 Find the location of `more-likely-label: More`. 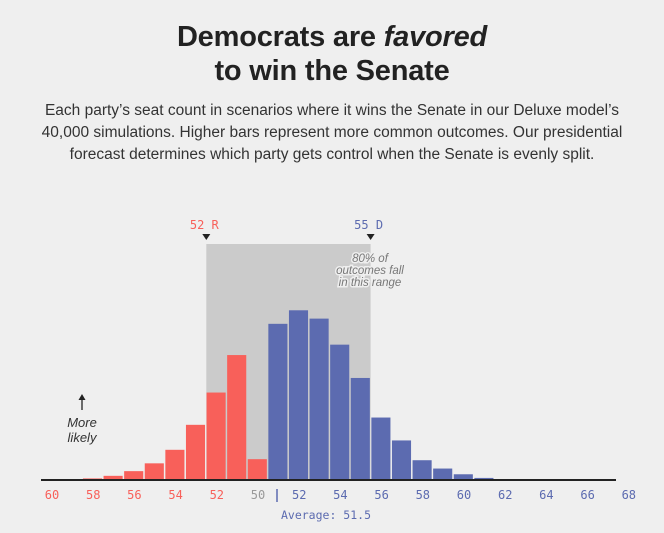

more-likely-label: More is located at coordinates (82, 422).